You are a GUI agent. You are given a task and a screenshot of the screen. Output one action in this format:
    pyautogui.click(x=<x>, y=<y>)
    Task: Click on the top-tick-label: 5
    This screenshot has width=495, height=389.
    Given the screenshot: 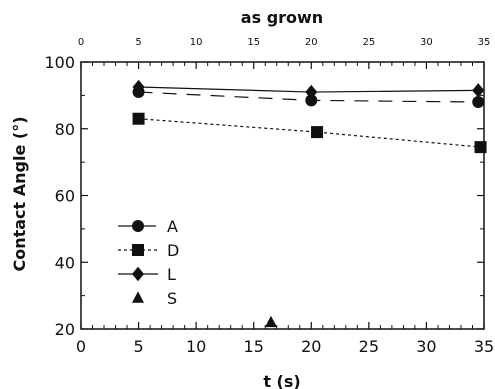 What is the action you would take?
    pyautogui.click(x=138, y=42)
    